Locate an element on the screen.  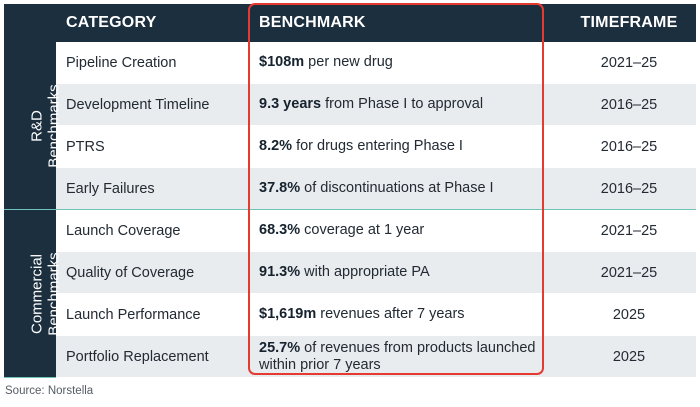
benchmark-value: 68.3% is located at coordinates (280, 230).